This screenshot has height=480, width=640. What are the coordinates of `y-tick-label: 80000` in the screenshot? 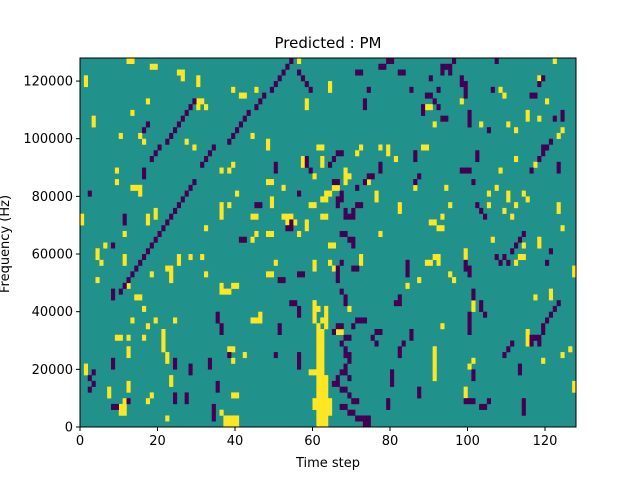 It's located at (52, 197).